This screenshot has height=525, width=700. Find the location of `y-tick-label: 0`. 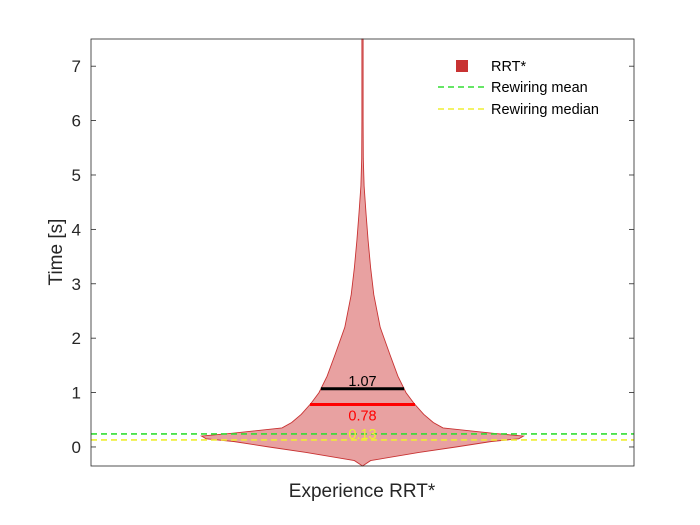

y-tick-label: 0 is located at coordinates (76, 447).